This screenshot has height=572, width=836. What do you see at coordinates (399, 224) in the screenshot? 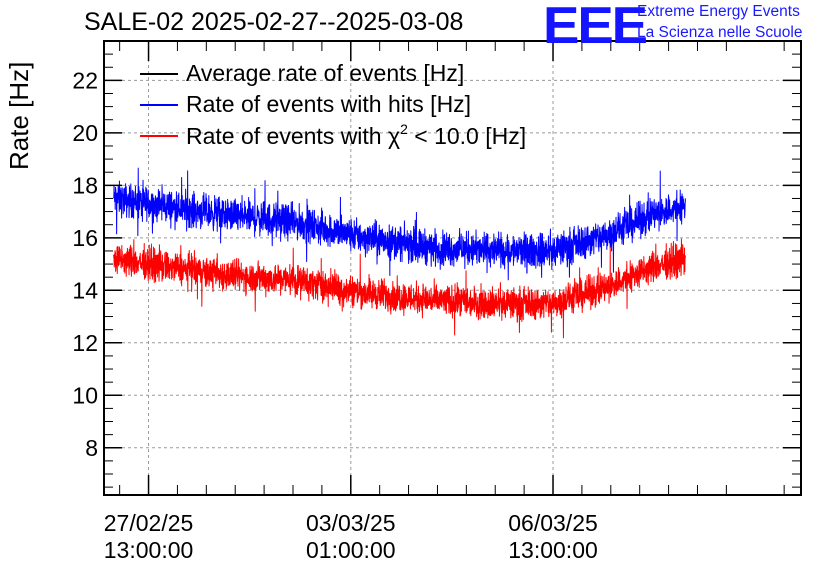
I see `series-hits-line` at bounding box center [399, 224].